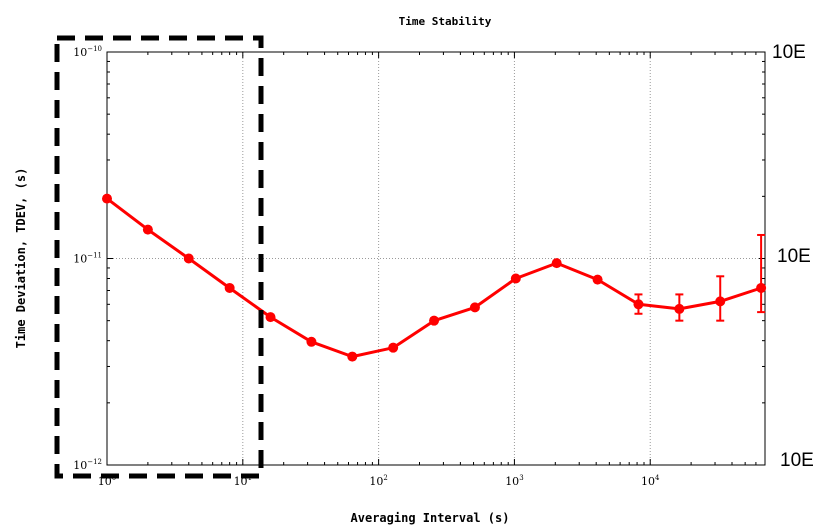  What do you see at coordinates (789, 52) in the screenshot?
I see `right-label-top: 10E` at bounding box center [789, 52].